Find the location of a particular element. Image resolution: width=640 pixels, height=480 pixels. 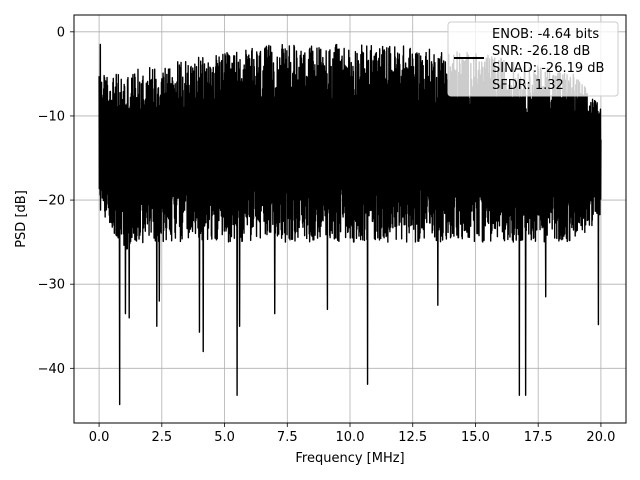

x-tick-label: 17.5 is located at coordinates (538, 437).